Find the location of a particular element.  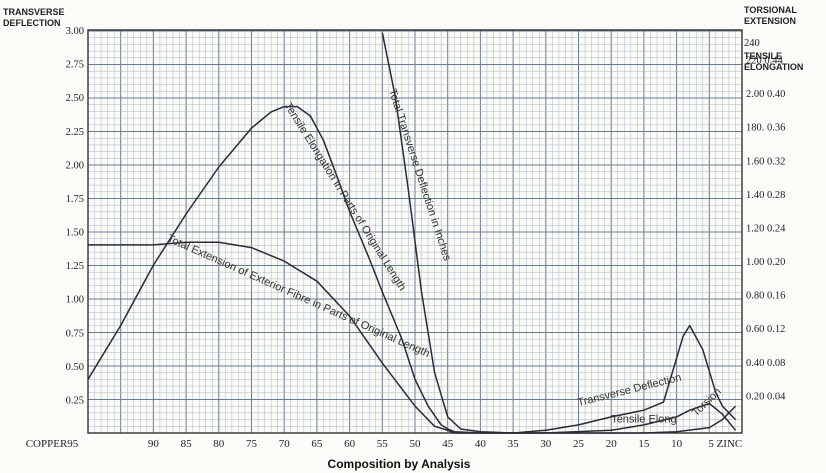

x-tick-label: 70 is located at coordinates (285, 444).